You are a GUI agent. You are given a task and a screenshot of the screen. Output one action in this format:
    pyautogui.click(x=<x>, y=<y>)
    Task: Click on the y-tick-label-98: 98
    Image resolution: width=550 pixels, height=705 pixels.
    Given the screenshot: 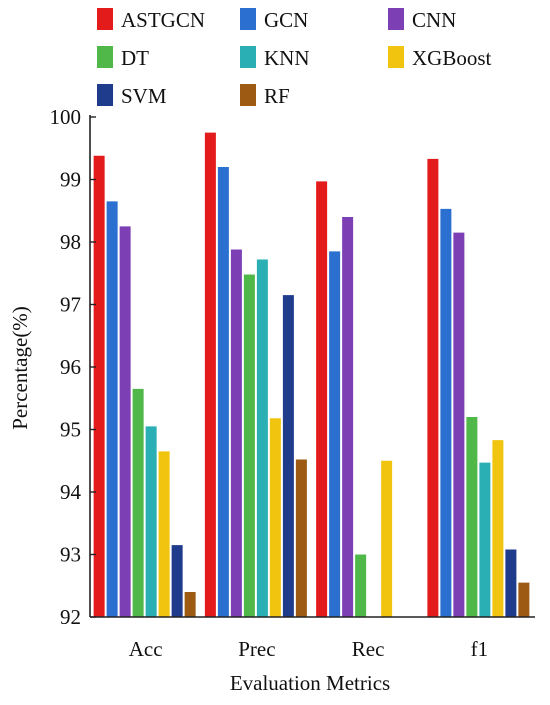 What is the action you would take?
    pyautogui.click(x=70, y=242)
    